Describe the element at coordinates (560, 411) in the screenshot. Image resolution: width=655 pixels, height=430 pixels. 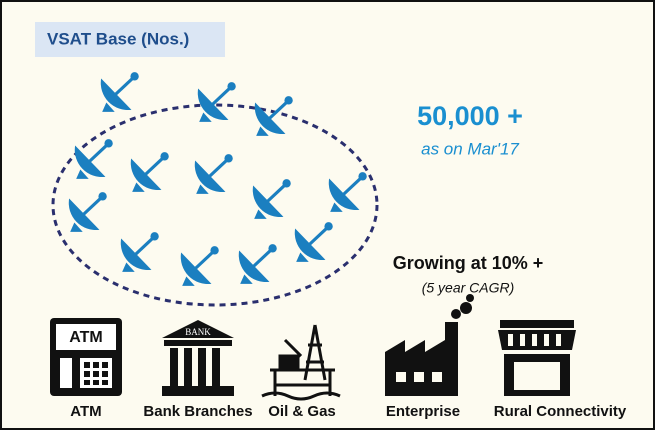
I see `icon-label: Rural Connectivity` at that location.